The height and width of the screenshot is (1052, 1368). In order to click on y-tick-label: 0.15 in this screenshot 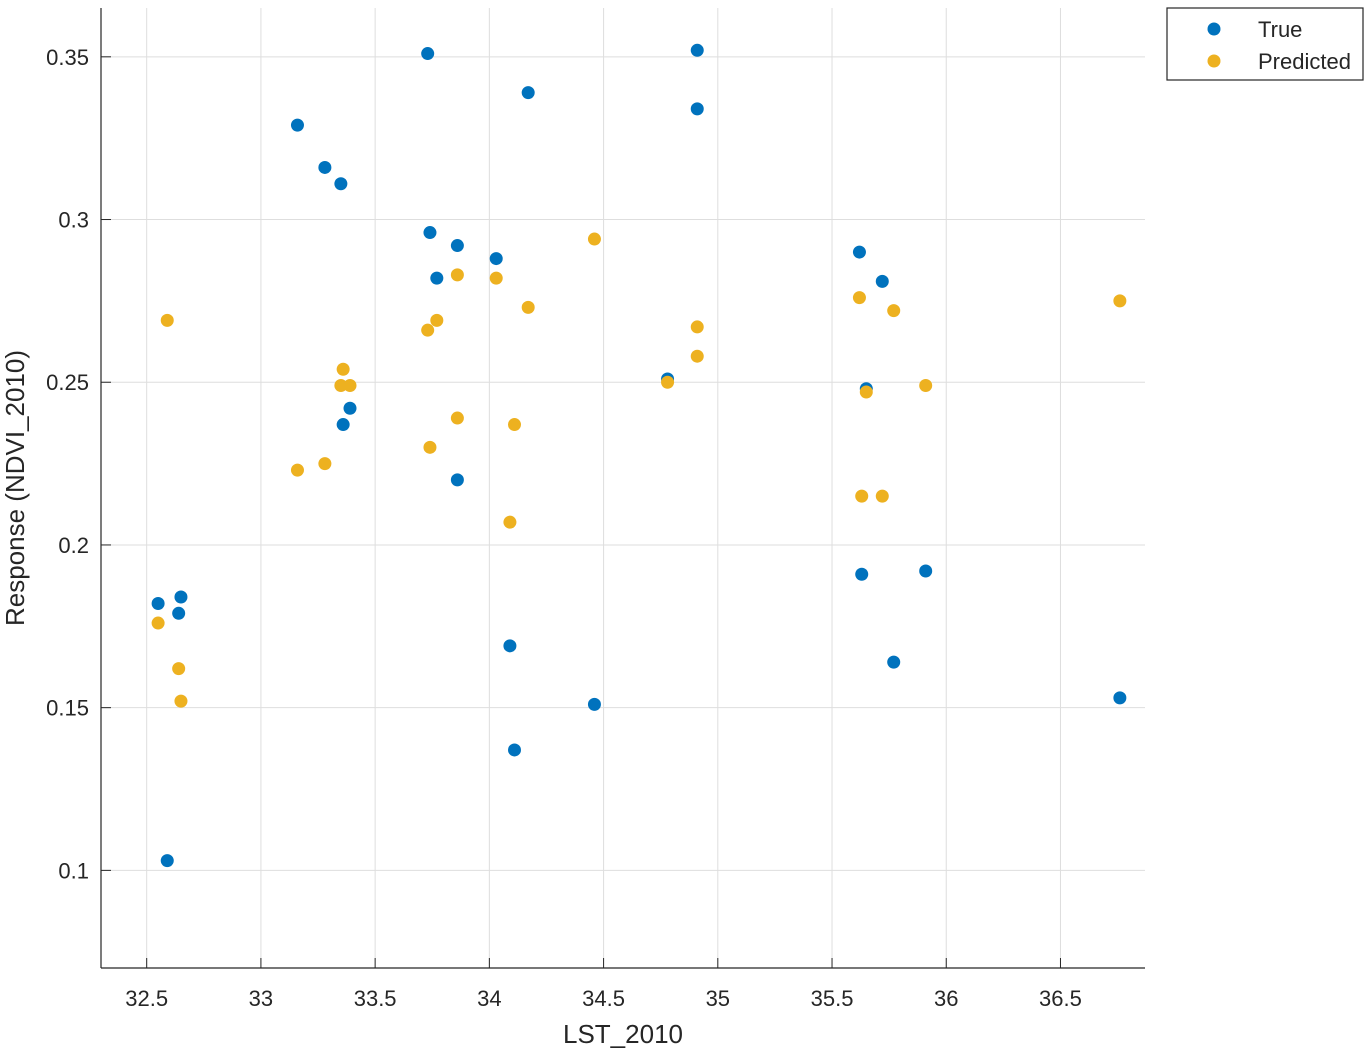, I will do `click(67, 708)`.